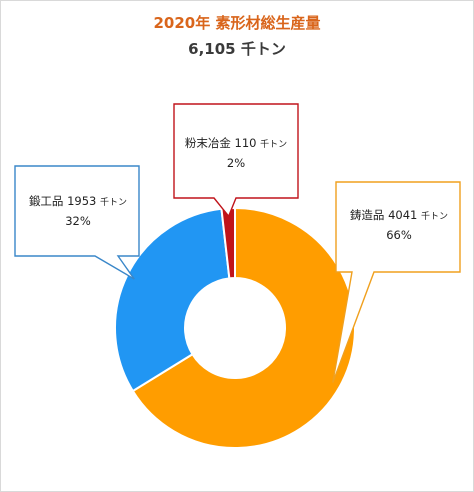 The height and width of the screenshot is (492, 474). I want to click on chart-title: 2020年 素形材総生産量, so click(237, 23).